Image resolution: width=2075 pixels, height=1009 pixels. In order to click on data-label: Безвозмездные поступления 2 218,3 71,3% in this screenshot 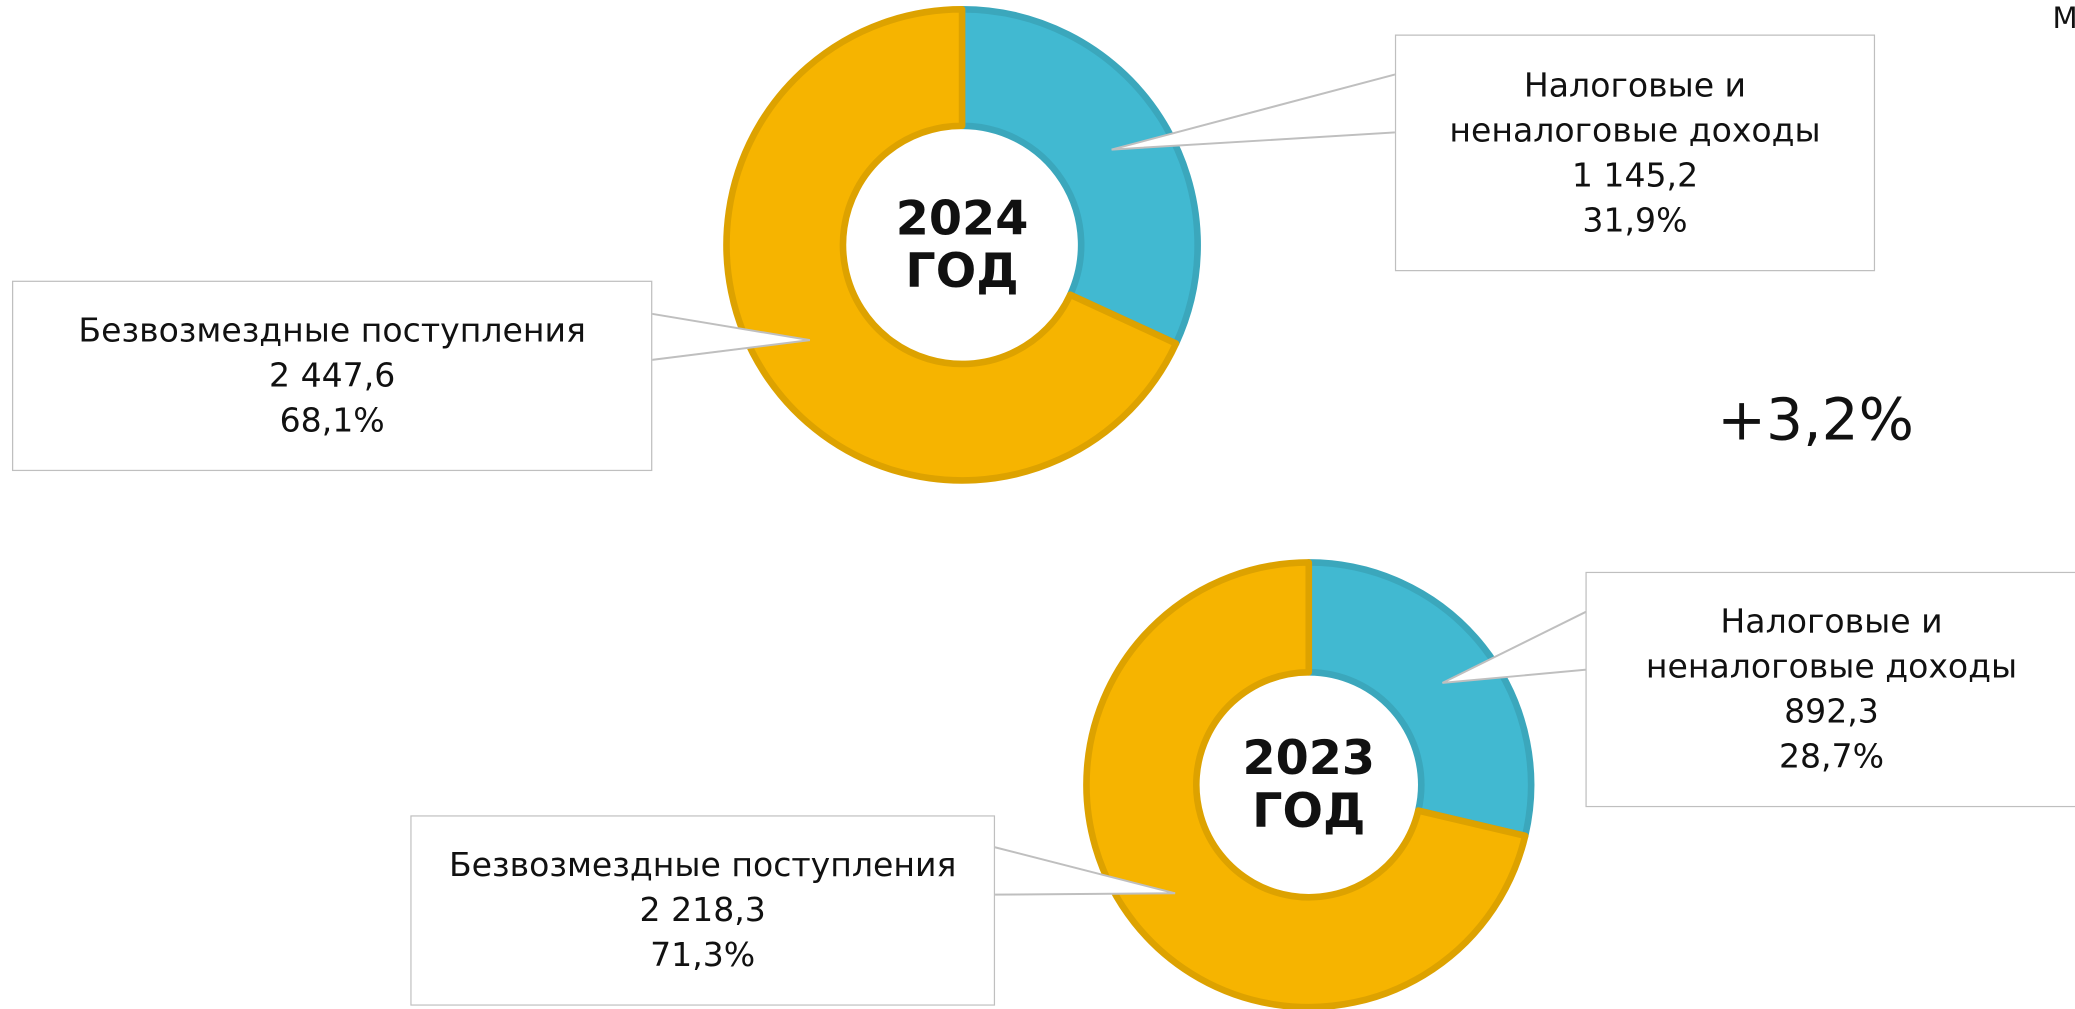, I will do `click(703, 910)`.